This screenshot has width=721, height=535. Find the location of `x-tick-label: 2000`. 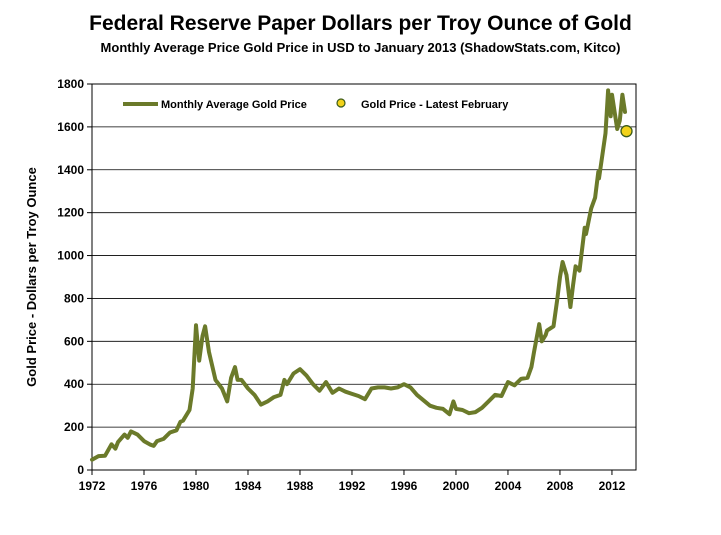

x-tick-label: 2000 is located at coordinates (456, 486).